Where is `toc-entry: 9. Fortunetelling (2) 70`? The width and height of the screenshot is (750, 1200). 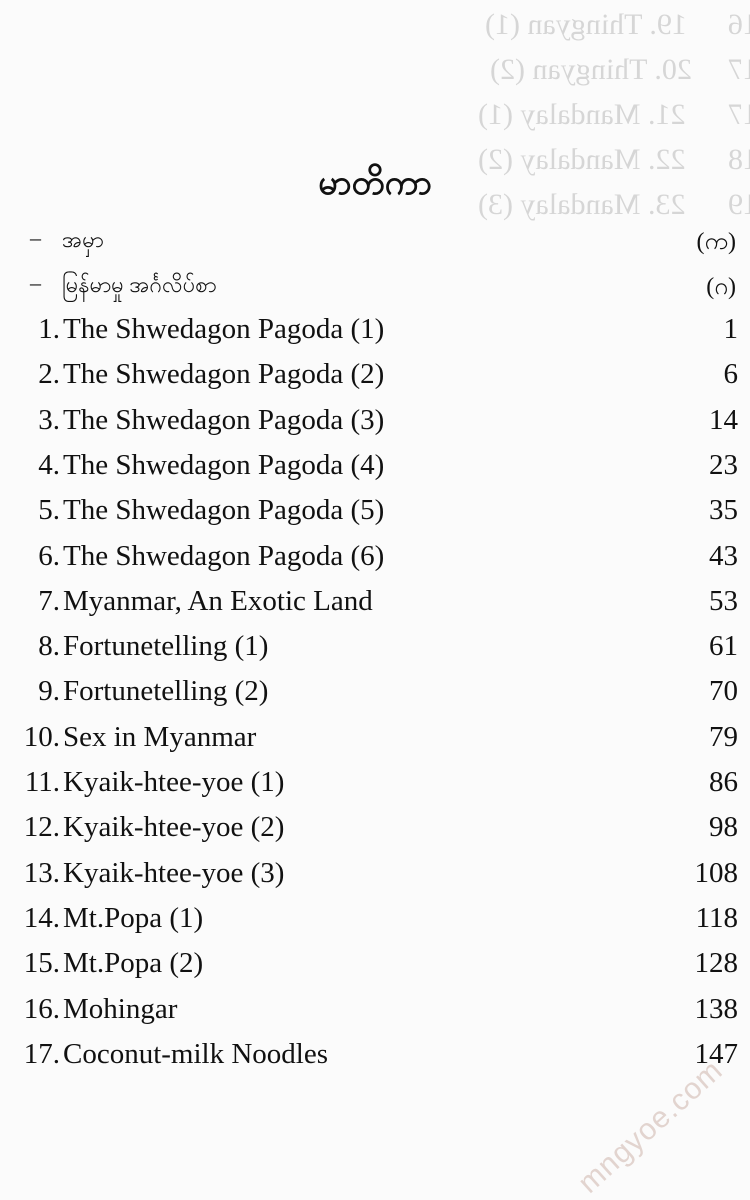
toc-entry: 9. Fortunetelling (2) 70 is located at coordinates (375, 691).